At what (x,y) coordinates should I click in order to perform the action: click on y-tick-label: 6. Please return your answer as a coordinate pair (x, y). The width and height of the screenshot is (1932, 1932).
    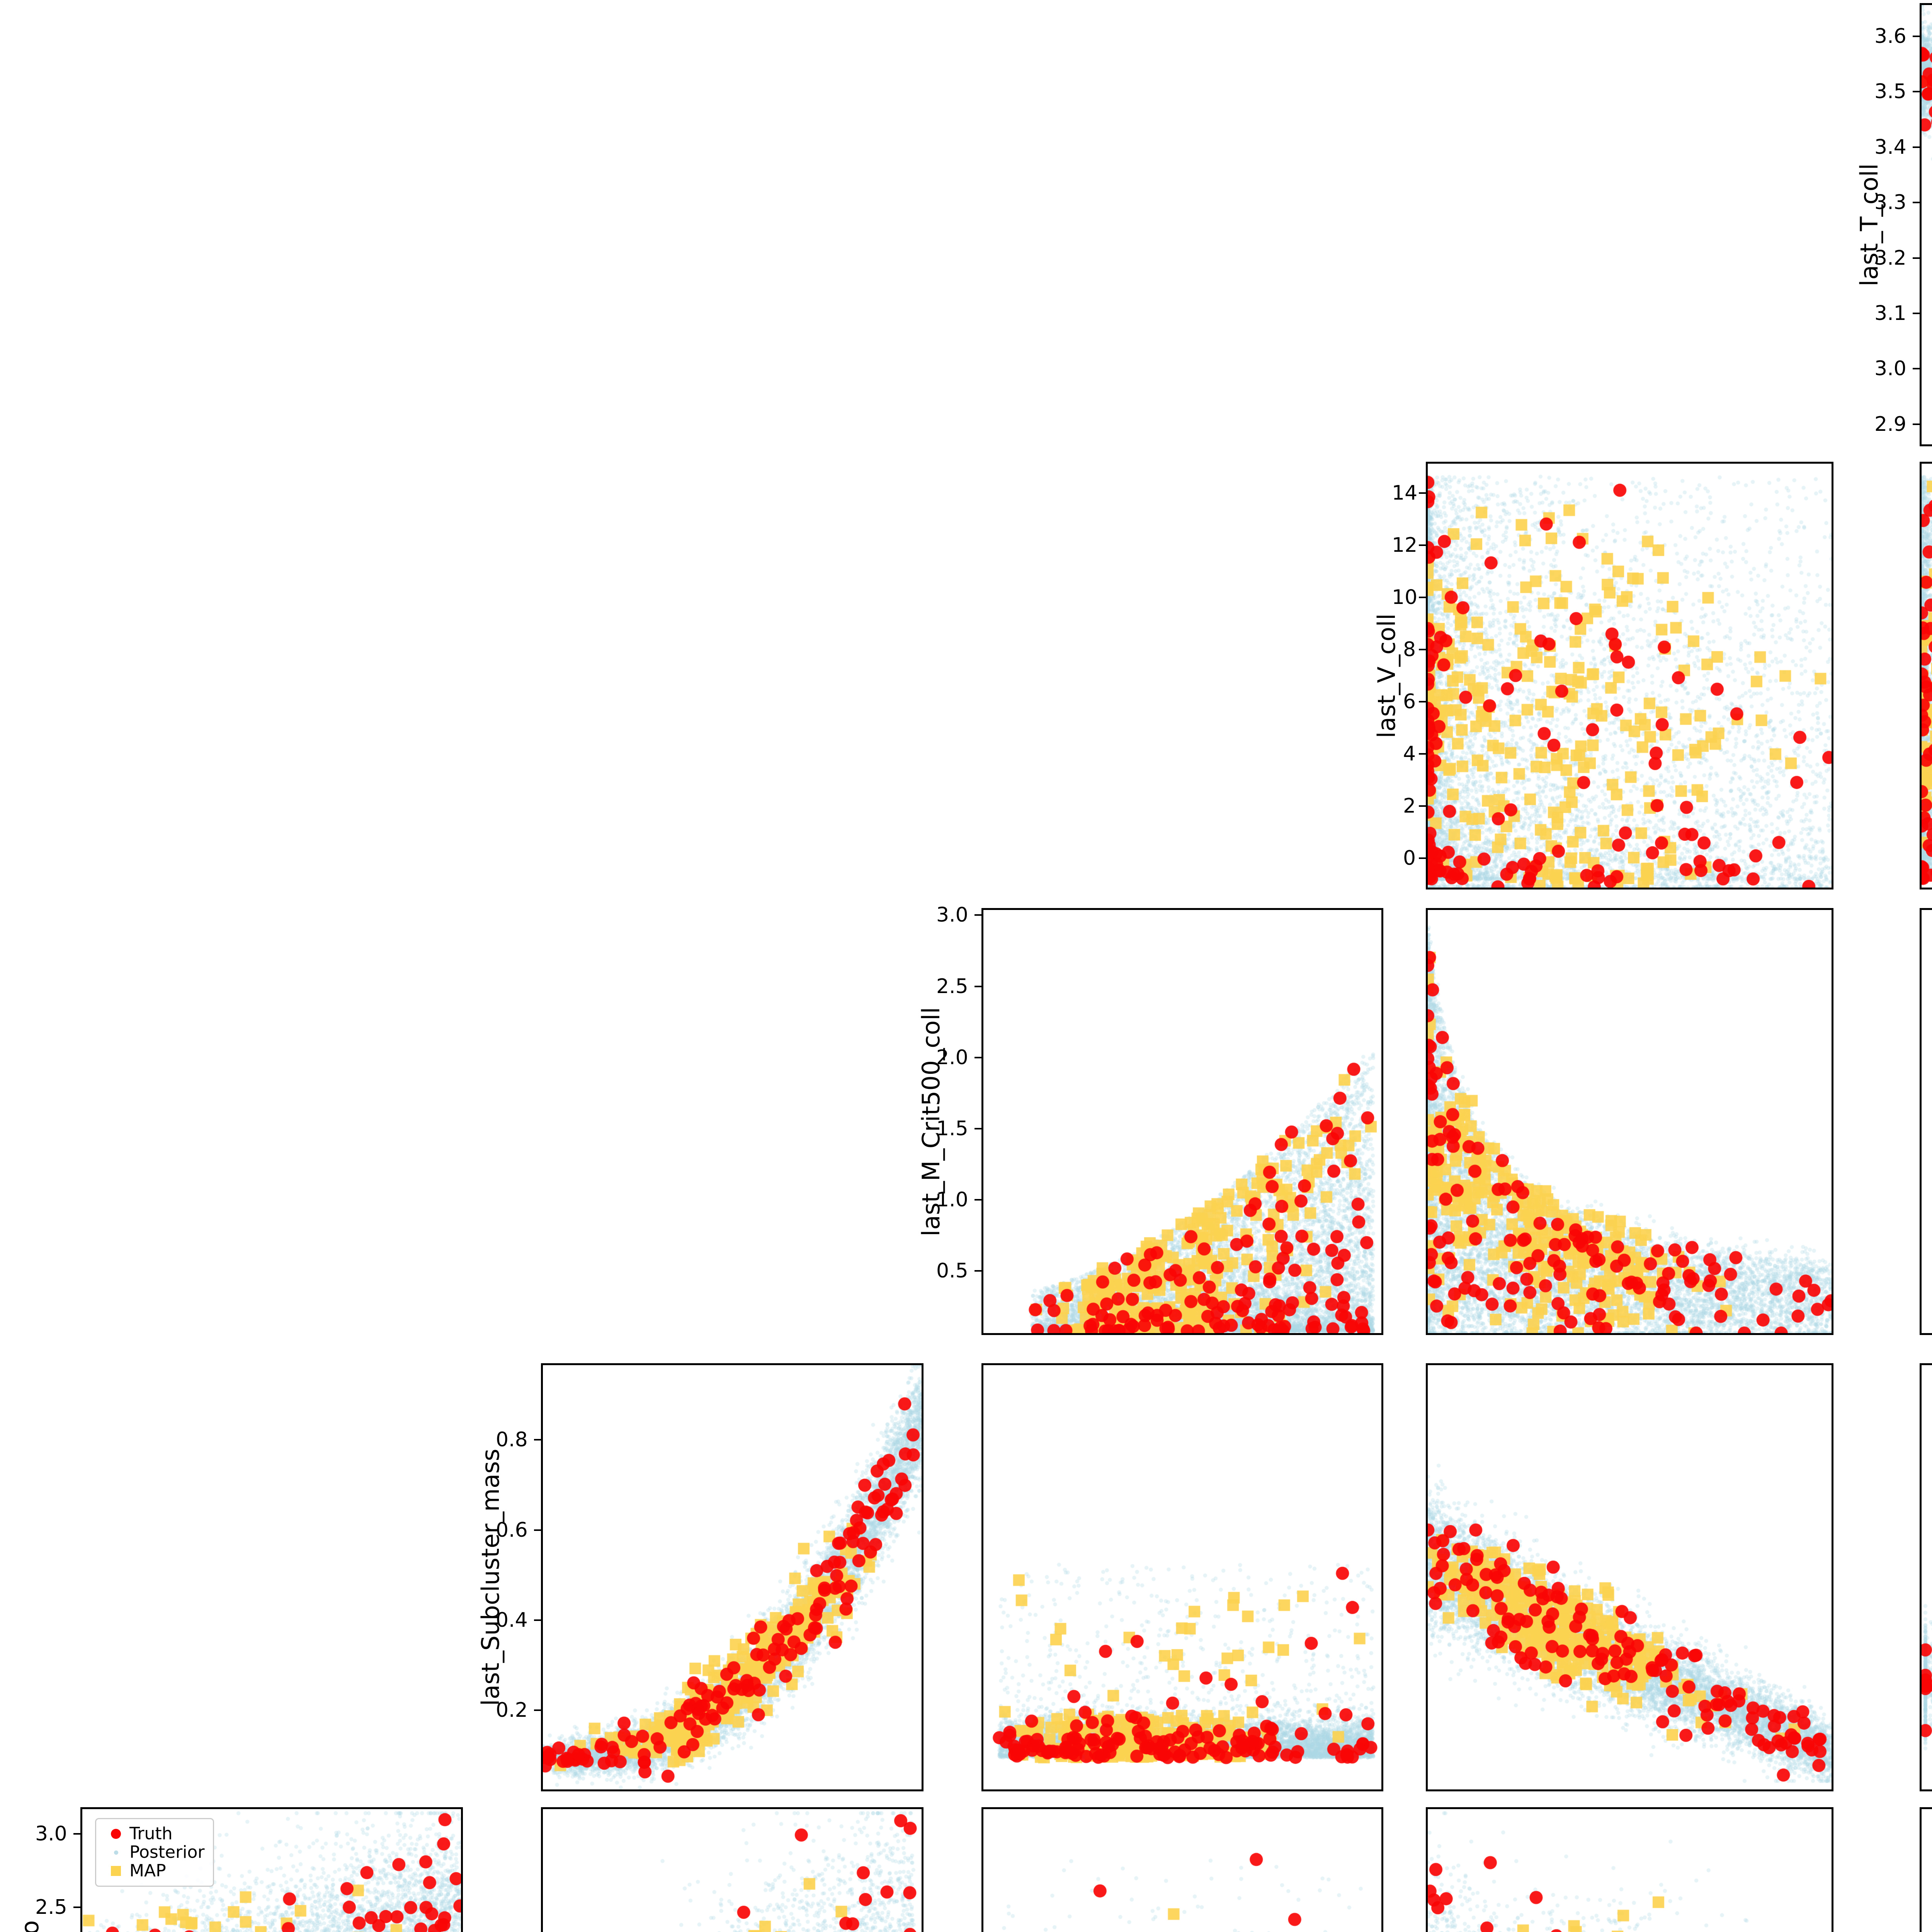
    Looking at the image, I should click on (1410, 702).